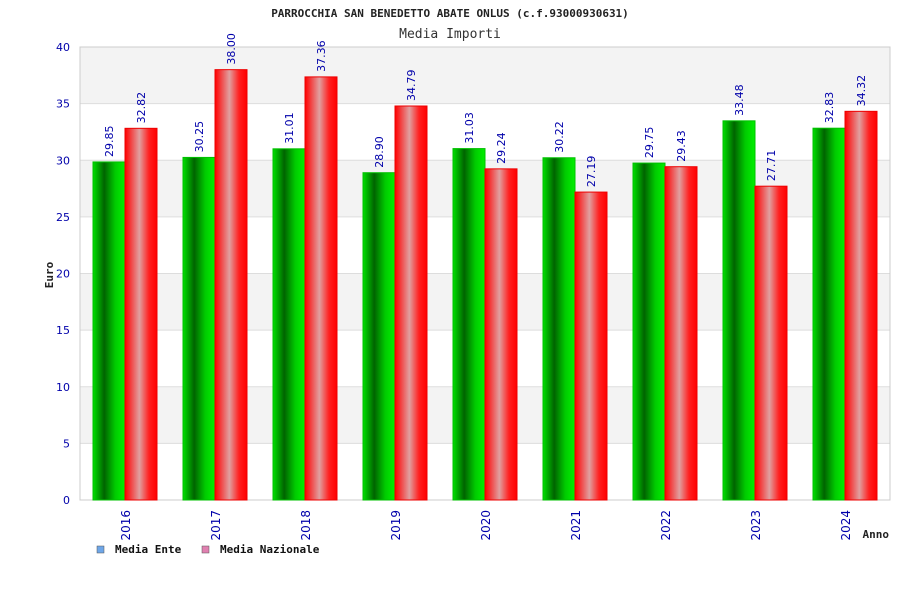 Image resolution: width=900 pixels, height=600 pixels. Describe the element at coordinates (63, 217) in the screenshot. I see `y-tick-label: 25` at that location.